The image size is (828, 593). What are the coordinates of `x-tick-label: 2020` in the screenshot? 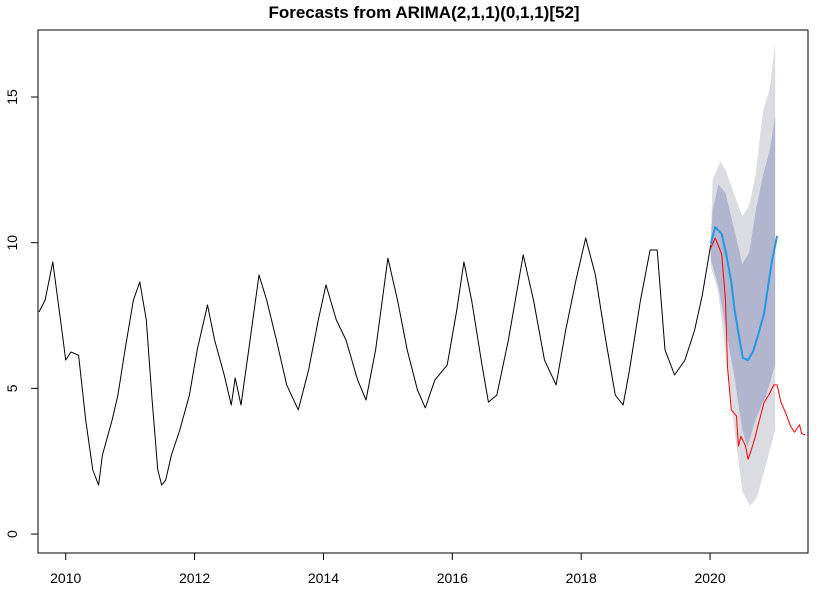 It's located at (709, 578).